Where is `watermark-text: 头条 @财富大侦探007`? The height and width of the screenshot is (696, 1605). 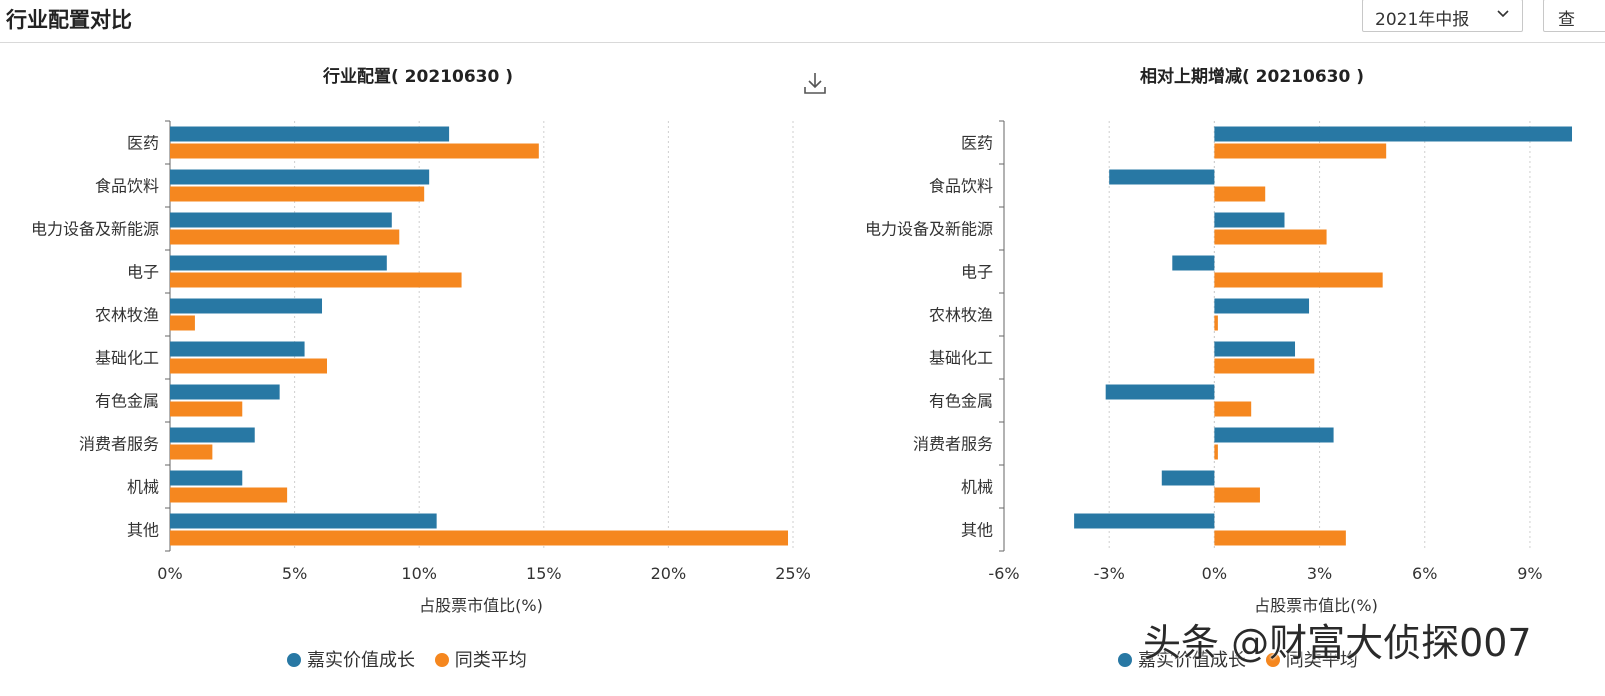
watermark-text: 头条 @财富大侦探007 is located at coordinates (1337, 643).